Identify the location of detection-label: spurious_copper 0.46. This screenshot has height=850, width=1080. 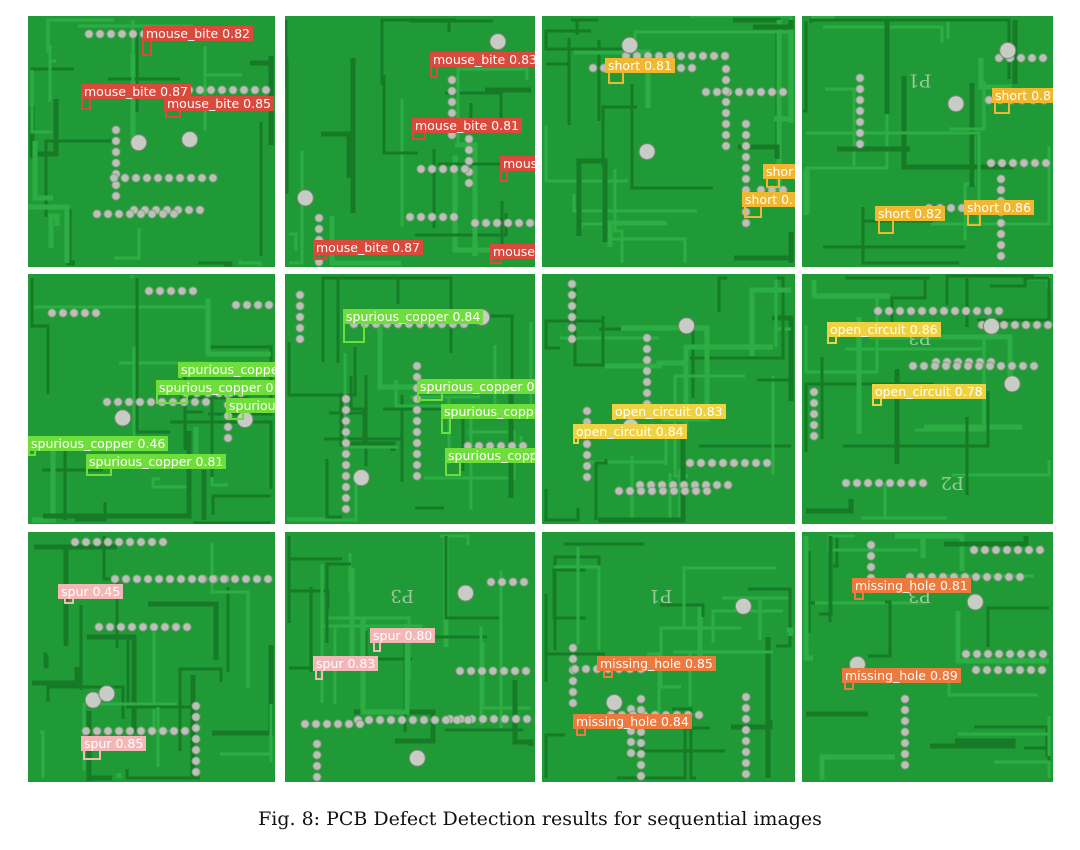
(98, 443).